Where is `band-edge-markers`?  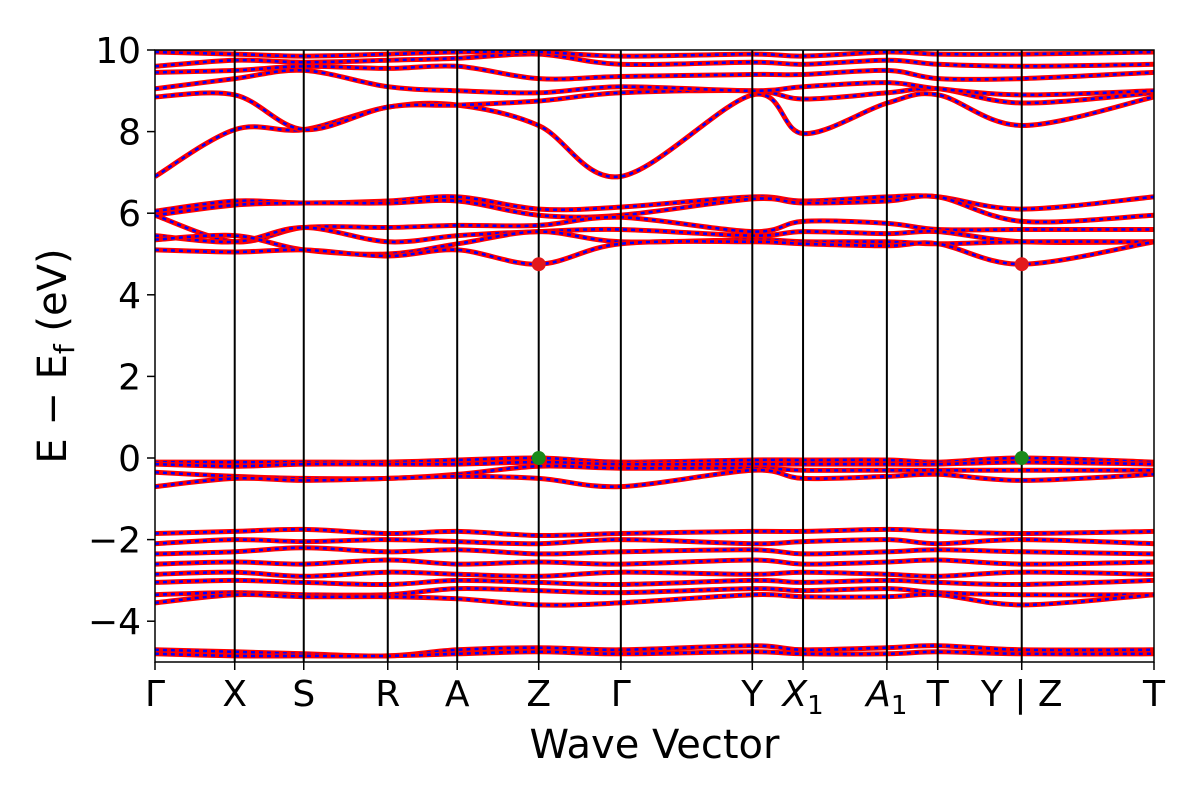
band-edge-markers is located at coordinates (780, 361).